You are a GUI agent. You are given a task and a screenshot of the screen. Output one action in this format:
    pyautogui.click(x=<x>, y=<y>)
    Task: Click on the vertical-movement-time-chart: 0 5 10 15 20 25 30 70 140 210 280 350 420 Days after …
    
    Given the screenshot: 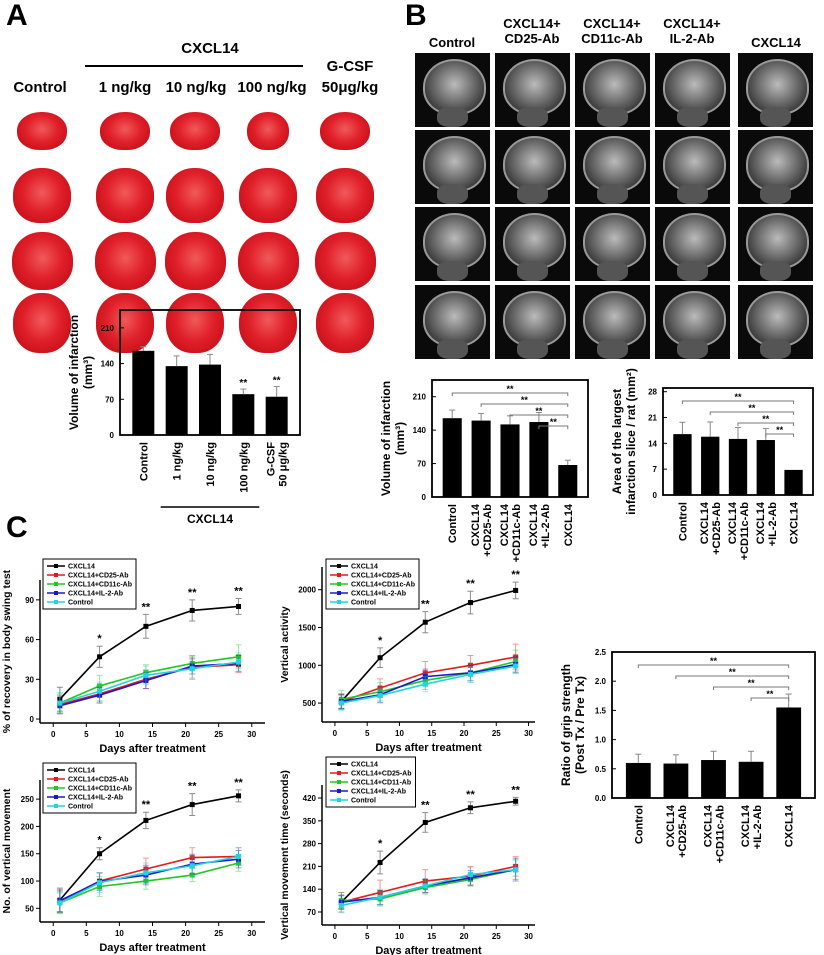 What is the action you would take?
    pyautogui.click(x=407, y=855)
    